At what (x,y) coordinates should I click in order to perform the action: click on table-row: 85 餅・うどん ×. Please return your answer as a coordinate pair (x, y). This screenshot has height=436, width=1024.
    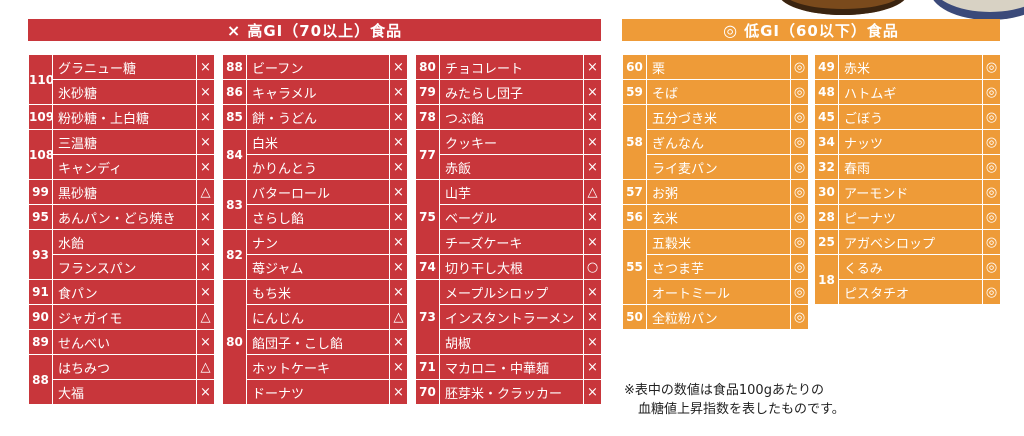
    Looking at the image, I should click on (315, 117).